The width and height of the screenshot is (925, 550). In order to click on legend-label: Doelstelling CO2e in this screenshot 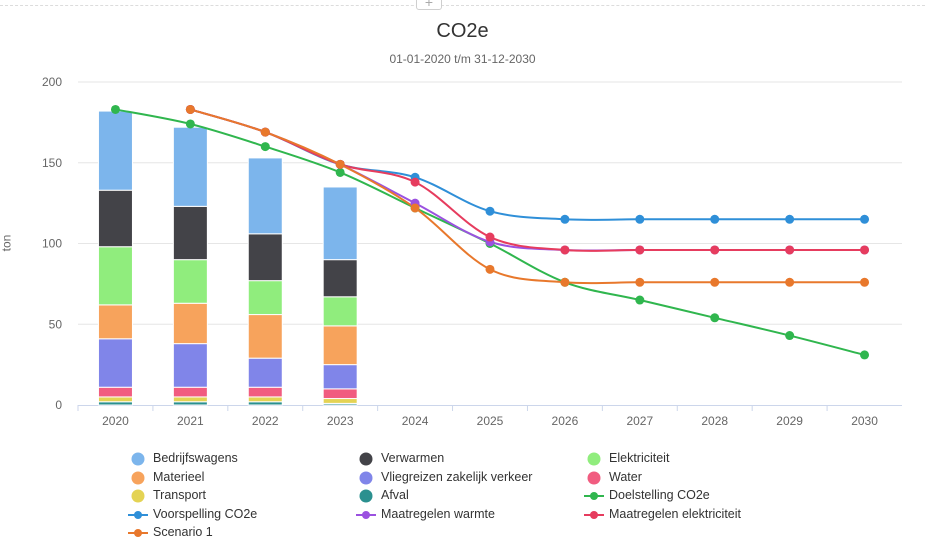, I will do `click(659, 495)`.